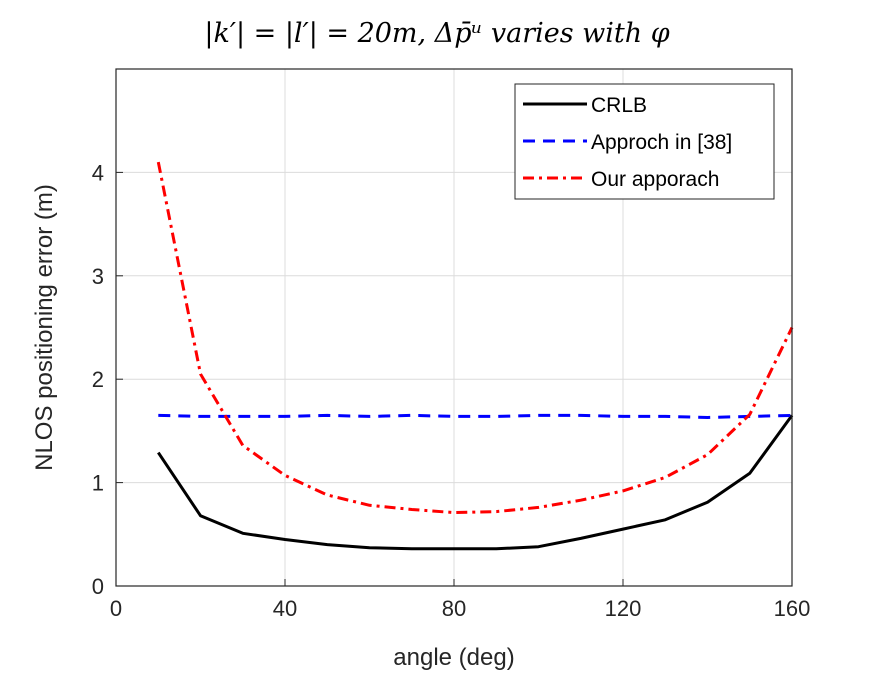  Describe the element at coordinates (98, 276) in the screenshot. I see `y-tick-label: 3` at that location.